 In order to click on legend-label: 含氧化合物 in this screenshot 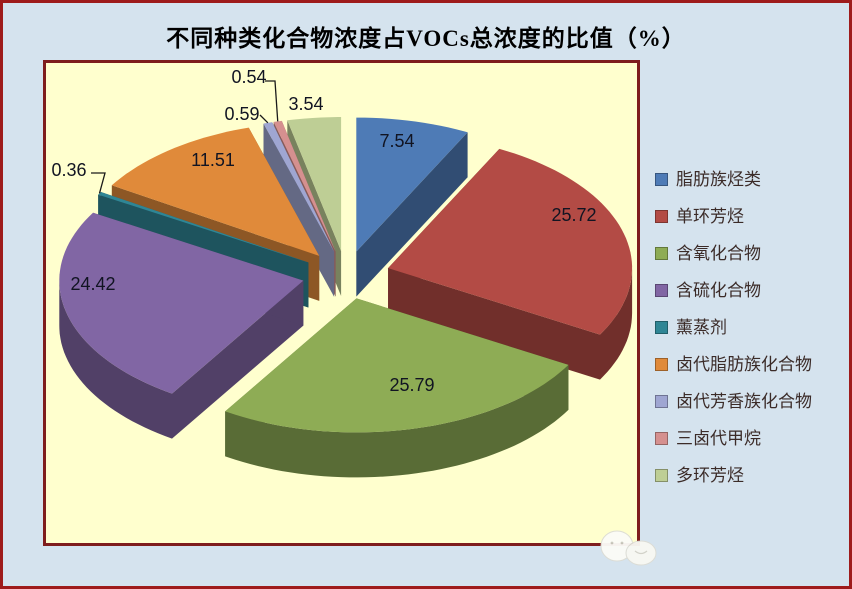, I will do `click(718, 253)`.